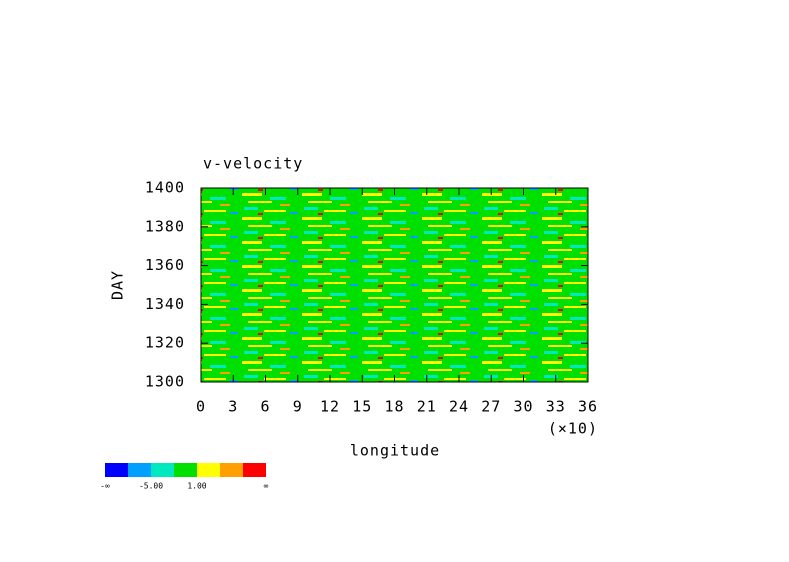 The height and width of the screenshot is (562, 789). What do you see at coordinates (266, 486) in the screenshot?
I see `colorbar-label: ∞` at bounding box center [266, 486].